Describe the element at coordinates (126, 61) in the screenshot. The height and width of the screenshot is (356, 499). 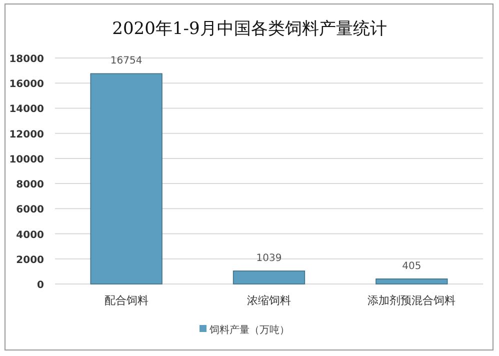
I see `data-label: 16754` at that location.